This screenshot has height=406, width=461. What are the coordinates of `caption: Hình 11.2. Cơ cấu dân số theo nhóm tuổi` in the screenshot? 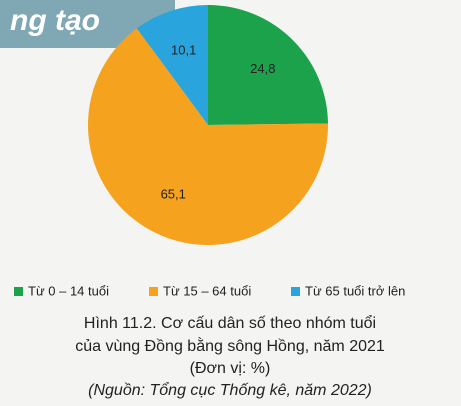 It's located at (230, 323).